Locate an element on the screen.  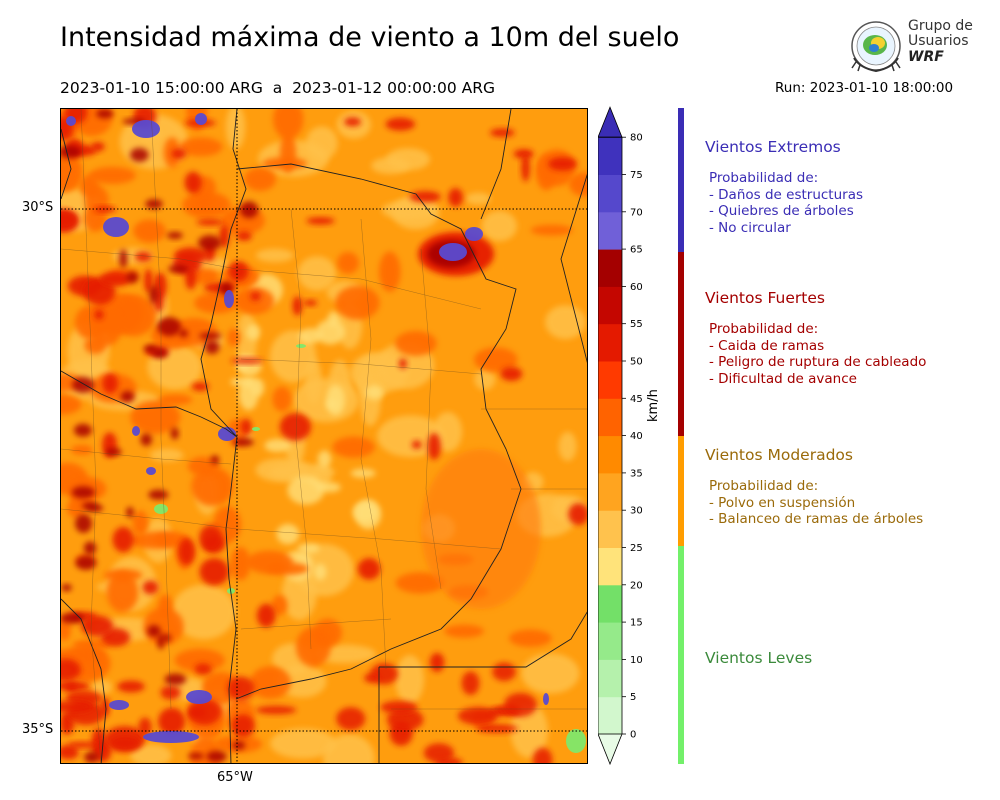
category-name: Vientos Fuertes is located at coordinates (765, 298).